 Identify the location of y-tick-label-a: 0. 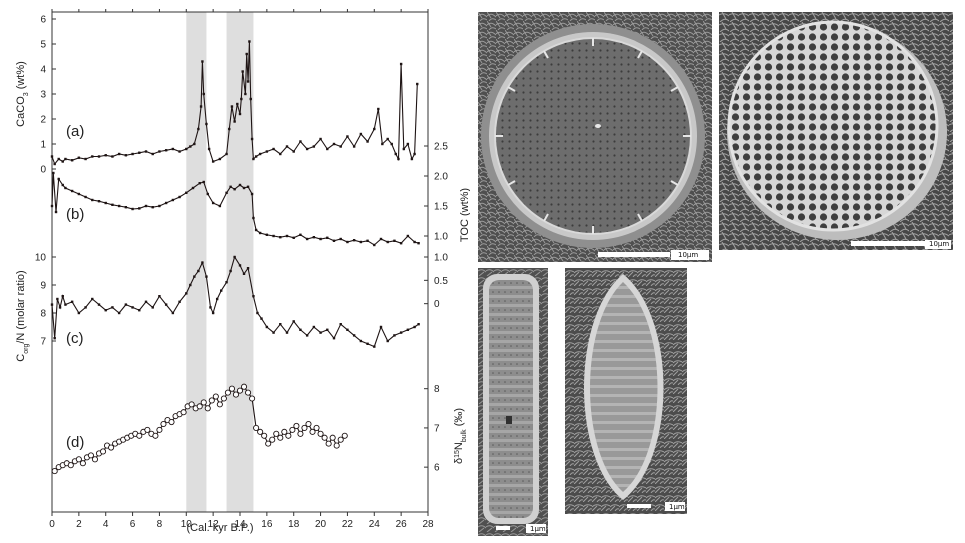
(43, 170).